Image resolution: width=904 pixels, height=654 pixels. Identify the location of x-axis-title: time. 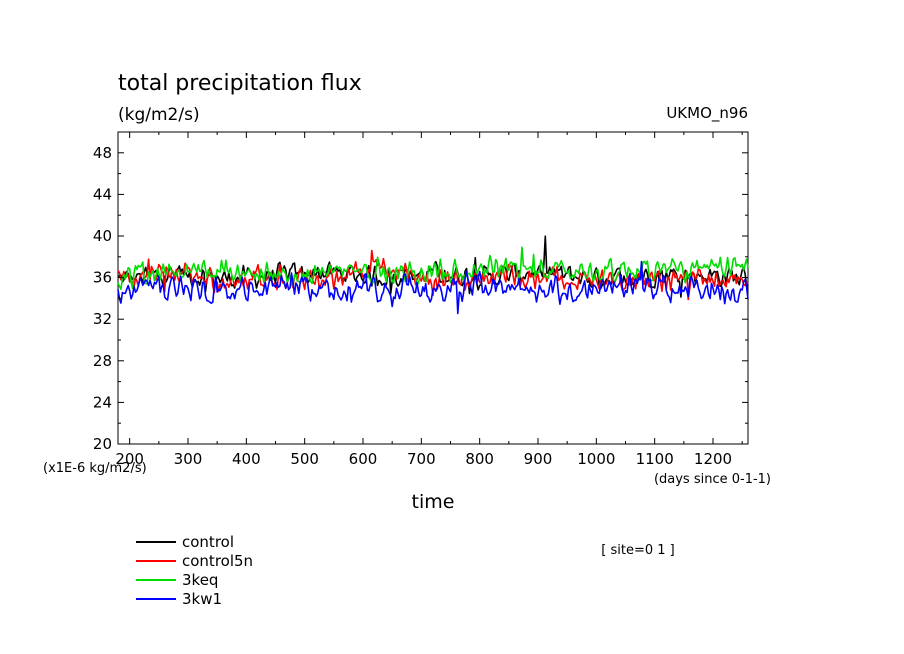
(433, 502).